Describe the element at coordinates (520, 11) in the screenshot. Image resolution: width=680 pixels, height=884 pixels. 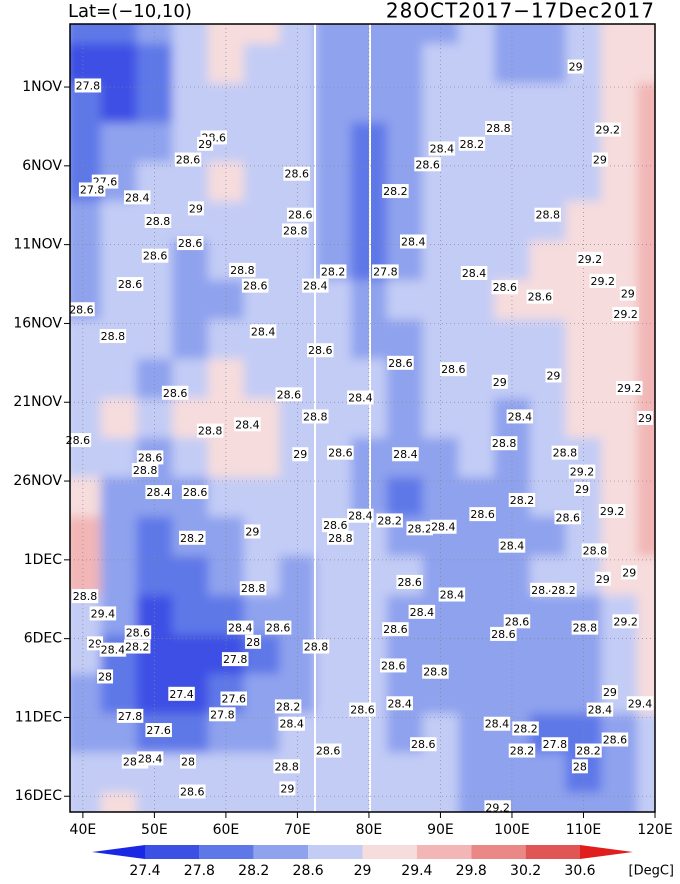
I see `chart-subtitle: 28OCT2017−17Dec2017` at that location.